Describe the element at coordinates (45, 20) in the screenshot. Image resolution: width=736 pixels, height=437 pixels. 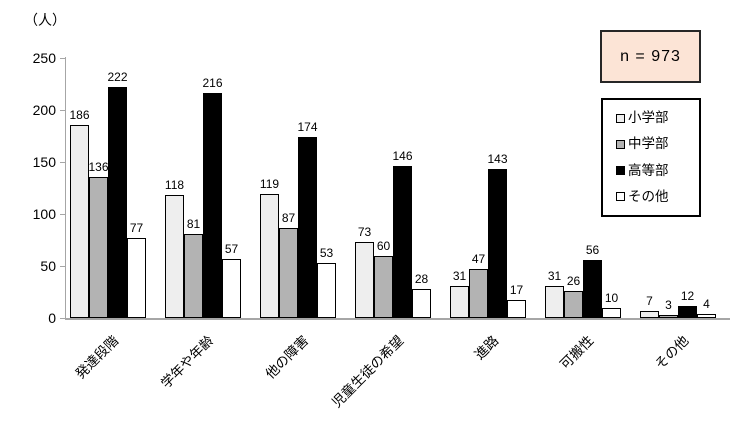
I see `y-axis-unit-label: （人）` at that location.